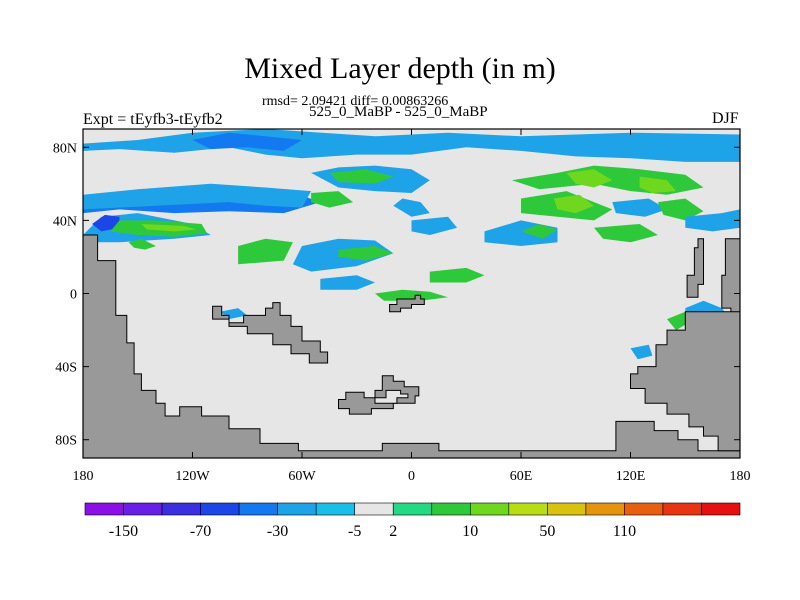 The height and width of the screenshot is (600, 800). I want to click on x-tick-label: 60W, so click(302, 476).